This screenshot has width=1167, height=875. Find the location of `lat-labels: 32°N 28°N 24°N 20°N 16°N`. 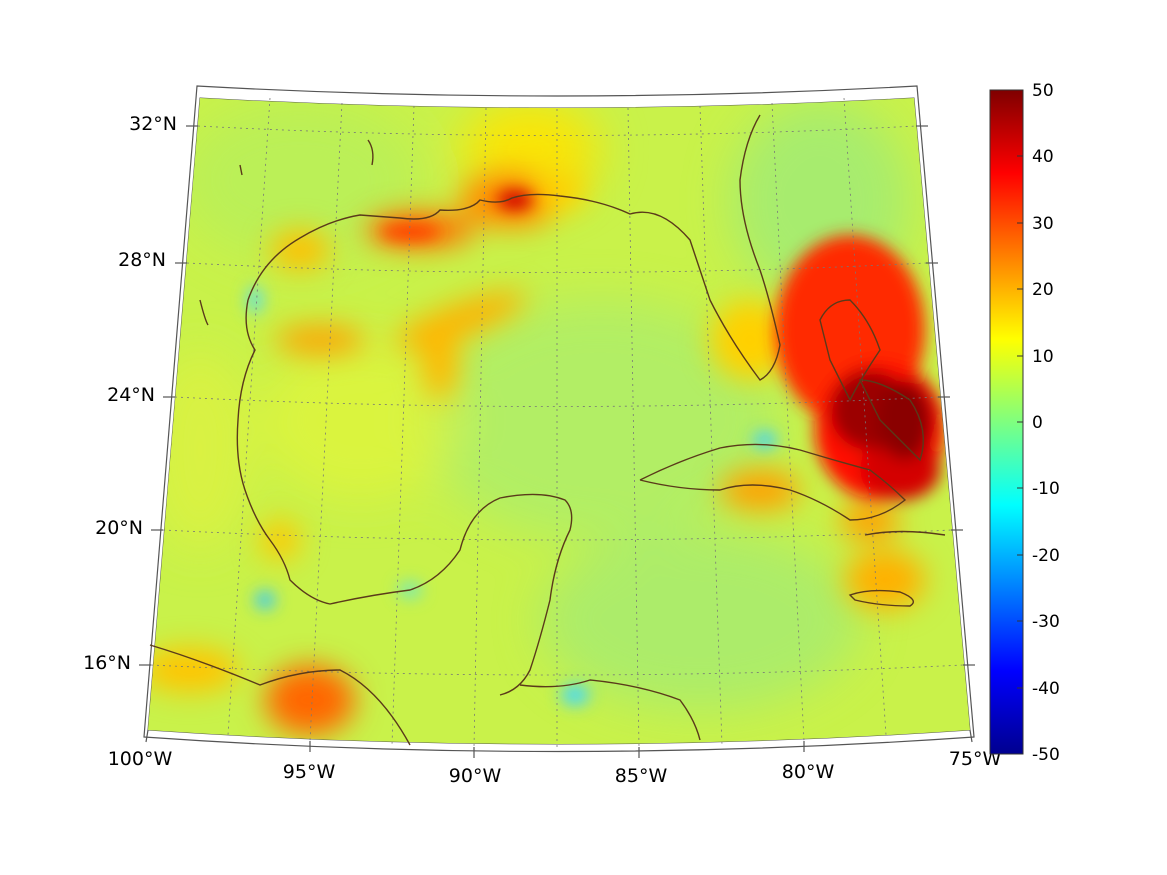

lat-labels: 32°N 28°N 24°N 20°N 16°N is located at coordinates (130, 393).